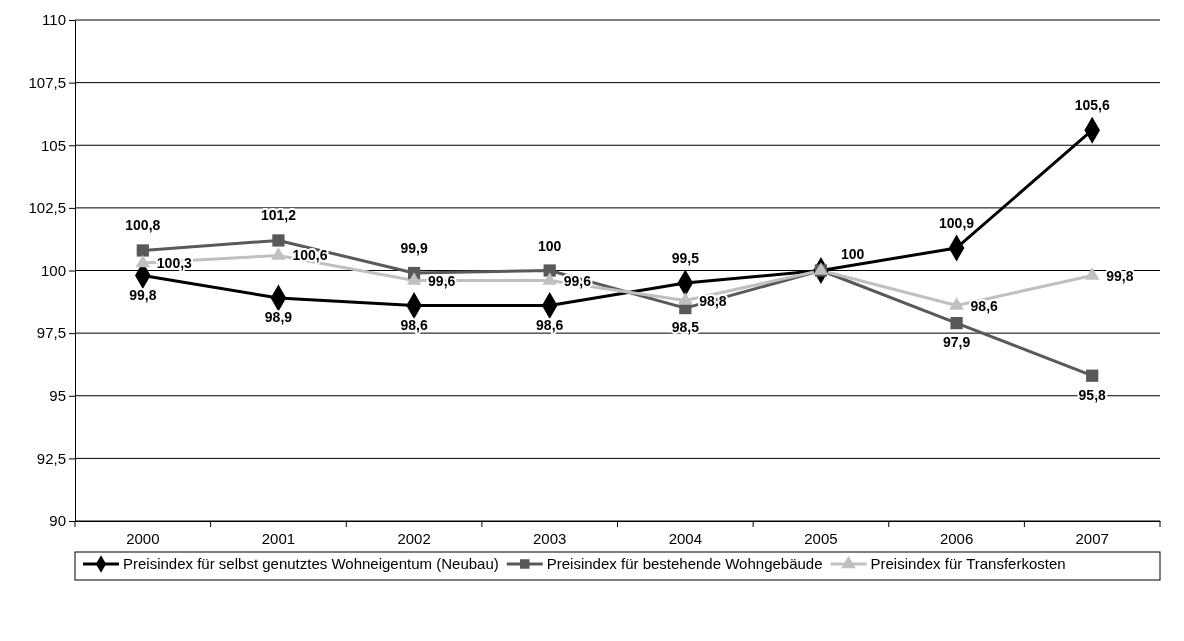 This screenshot has height=641, width=1184. Describe the element at coordinates (47, 208) in the screenshot. I see `y-tick-label: 102,5` at that location.